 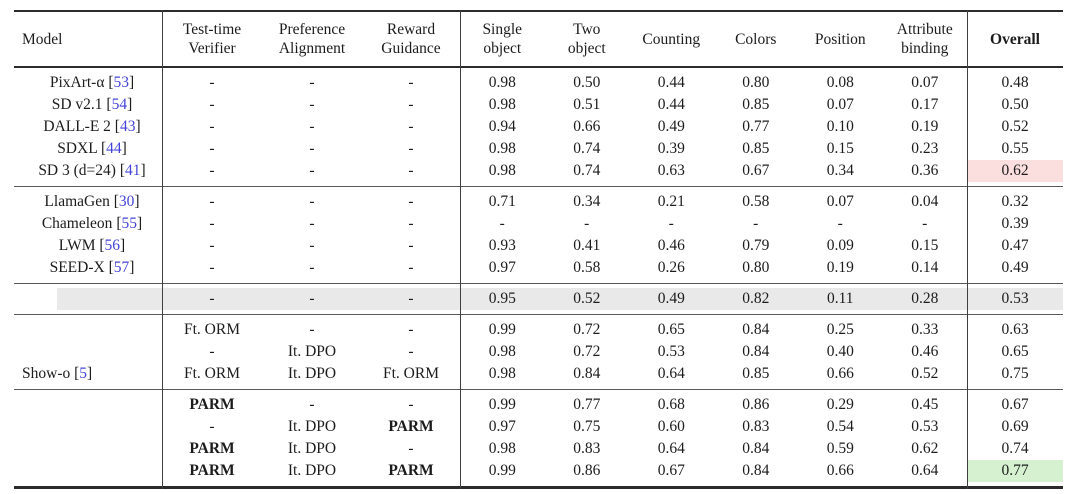 What do you see at coordinates (840, 448) in the screenshot?
I see `score-cell: 0.59` at bounding box center [840, 448].